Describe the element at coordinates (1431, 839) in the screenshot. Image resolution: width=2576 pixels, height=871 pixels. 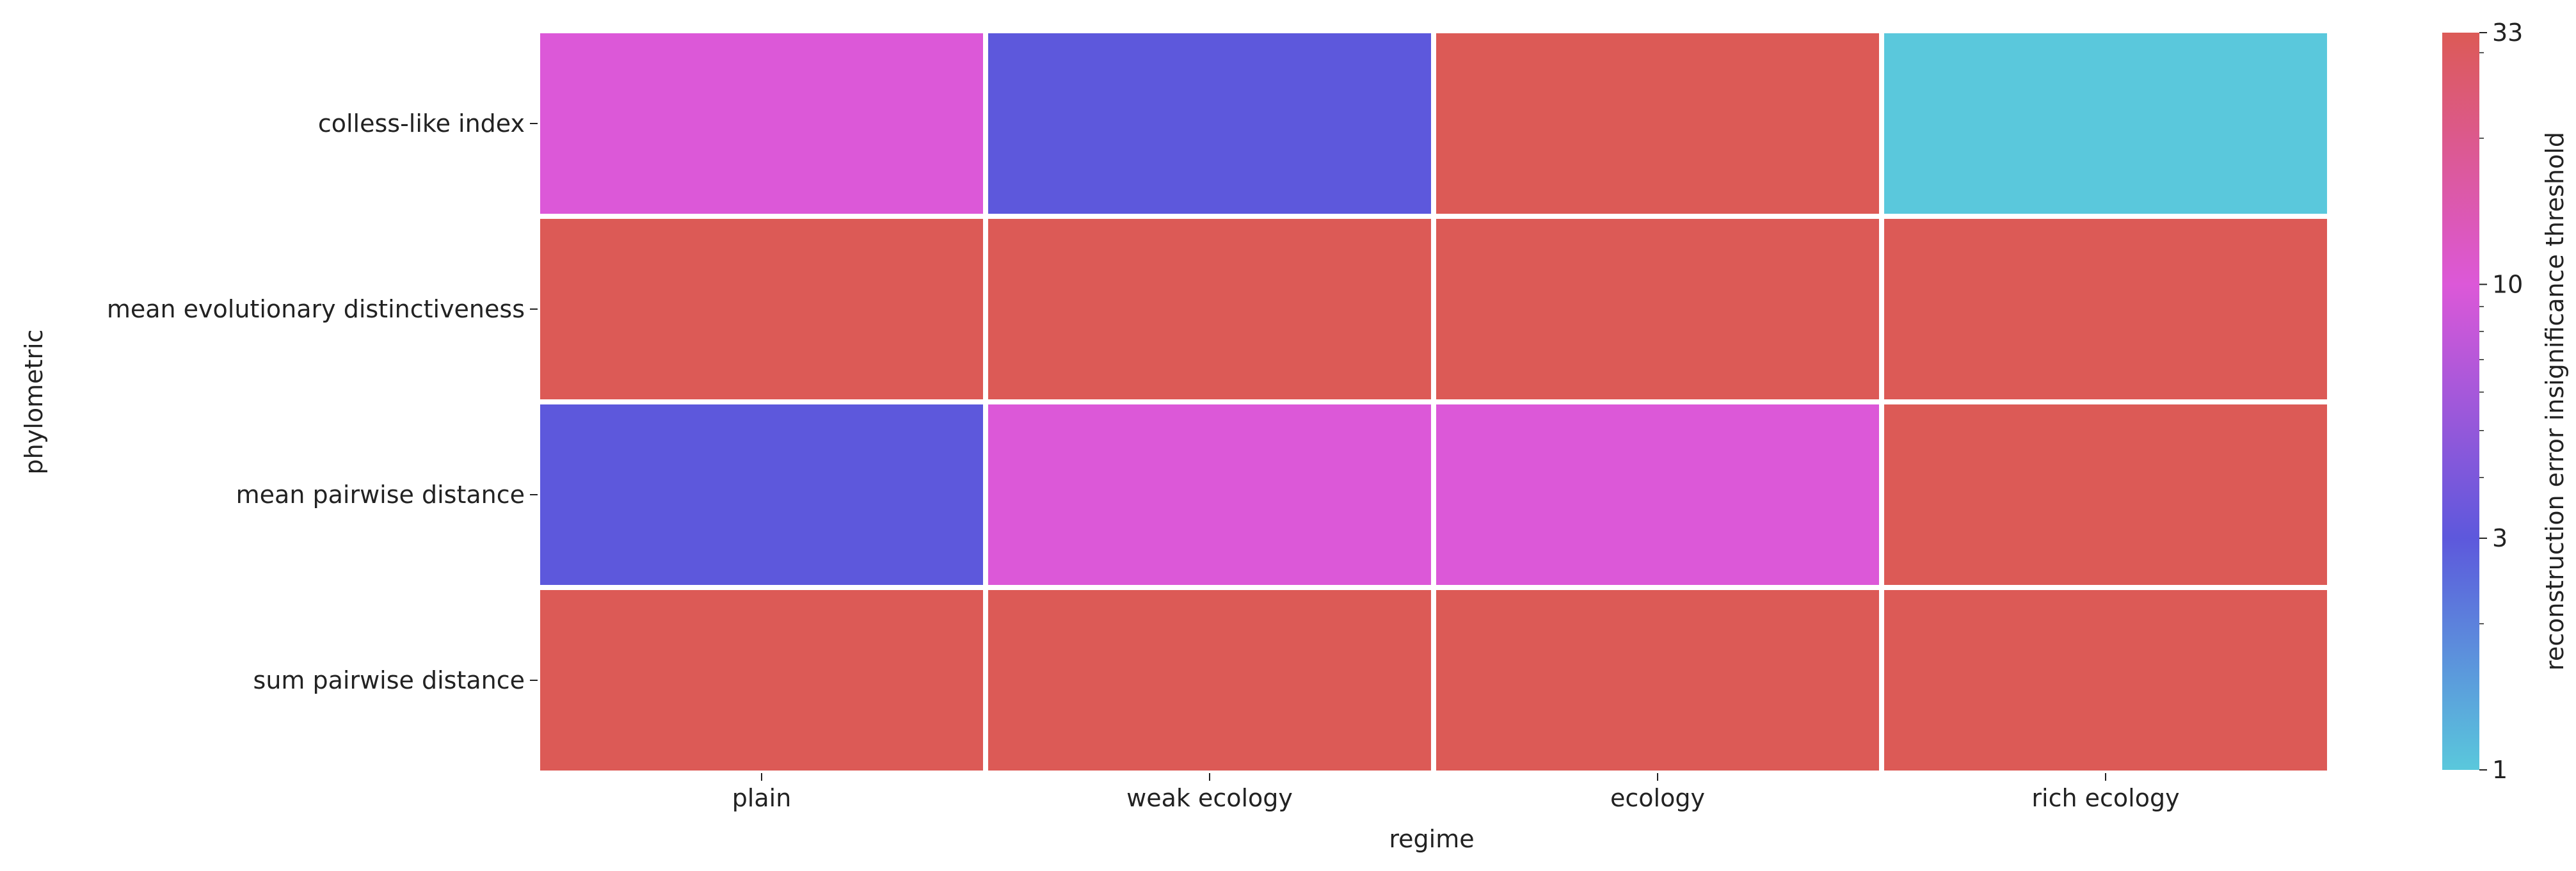
I see `x-axis-label: regime` at that location.